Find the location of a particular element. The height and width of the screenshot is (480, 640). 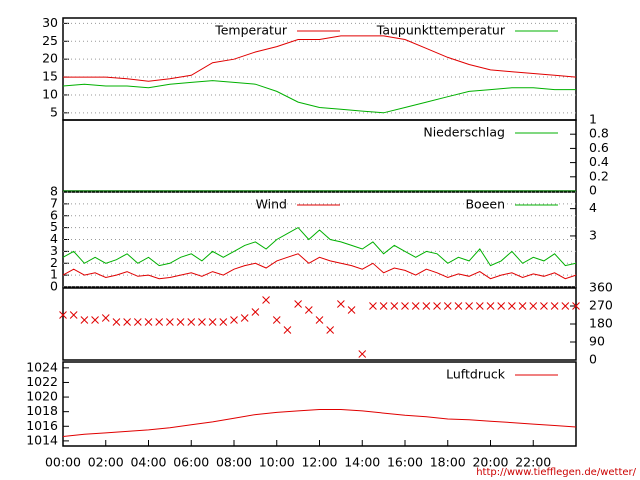

x-tick-label: 06:00 is located at coordinates (191, 462).